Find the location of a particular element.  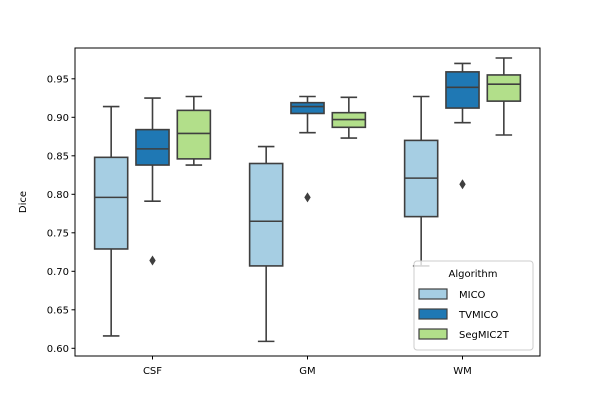

y-axis: 0.60 0.65 0.70 0.75 0.80 0.85 0.90 0.95 is located at coordinates (61, 214).